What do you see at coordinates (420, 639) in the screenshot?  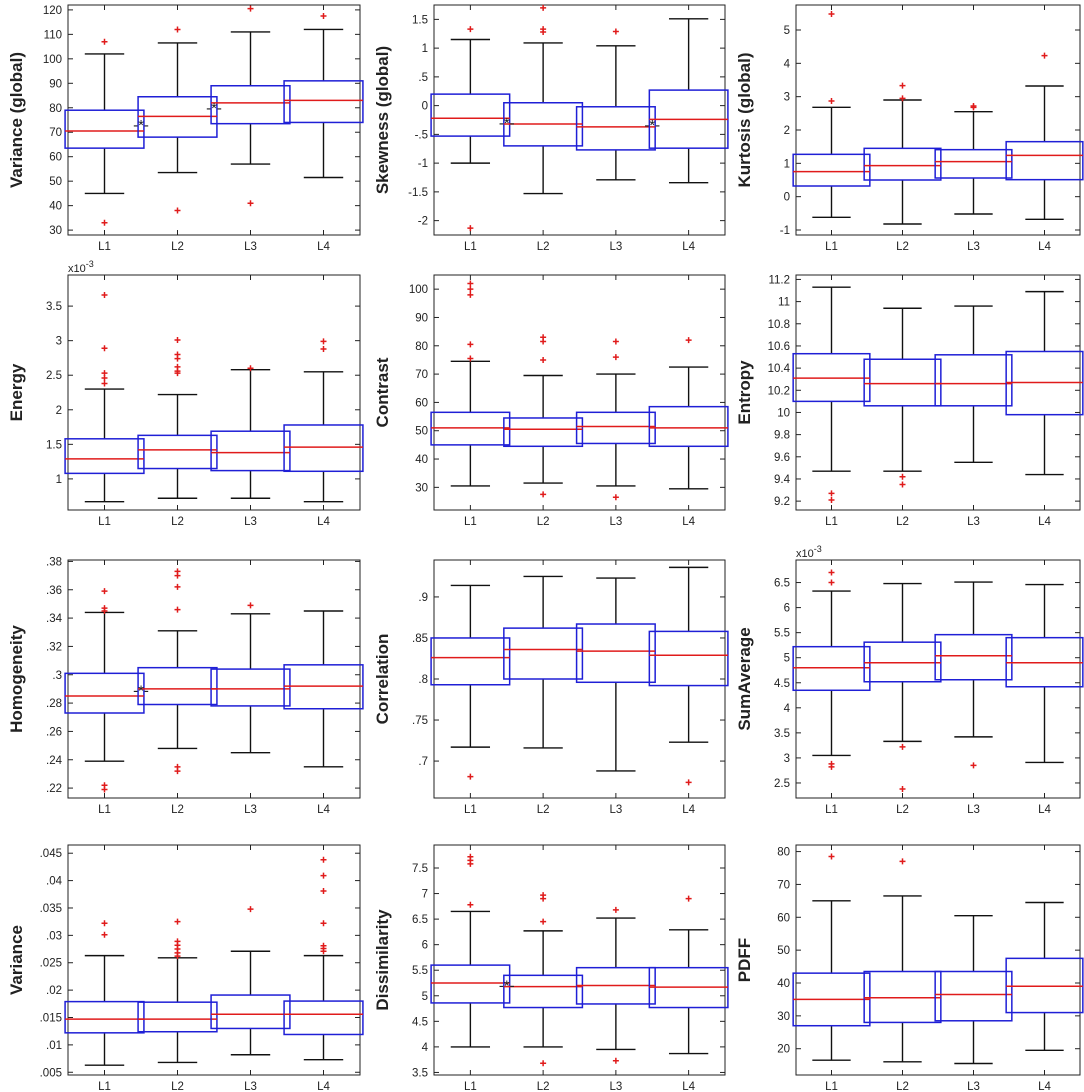 I see `y-tick-label: .85` at bounding box center [420, 639].